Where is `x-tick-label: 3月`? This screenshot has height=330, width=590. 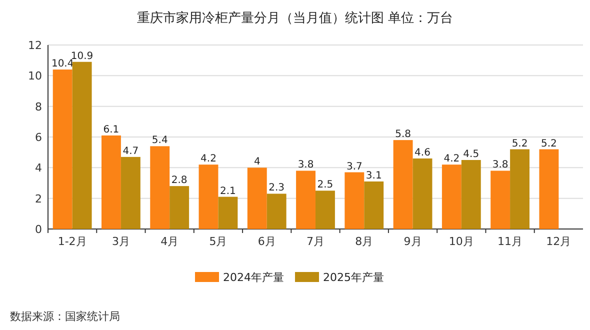 x-tick-label: 3月 is located at coordinates (121, 241).